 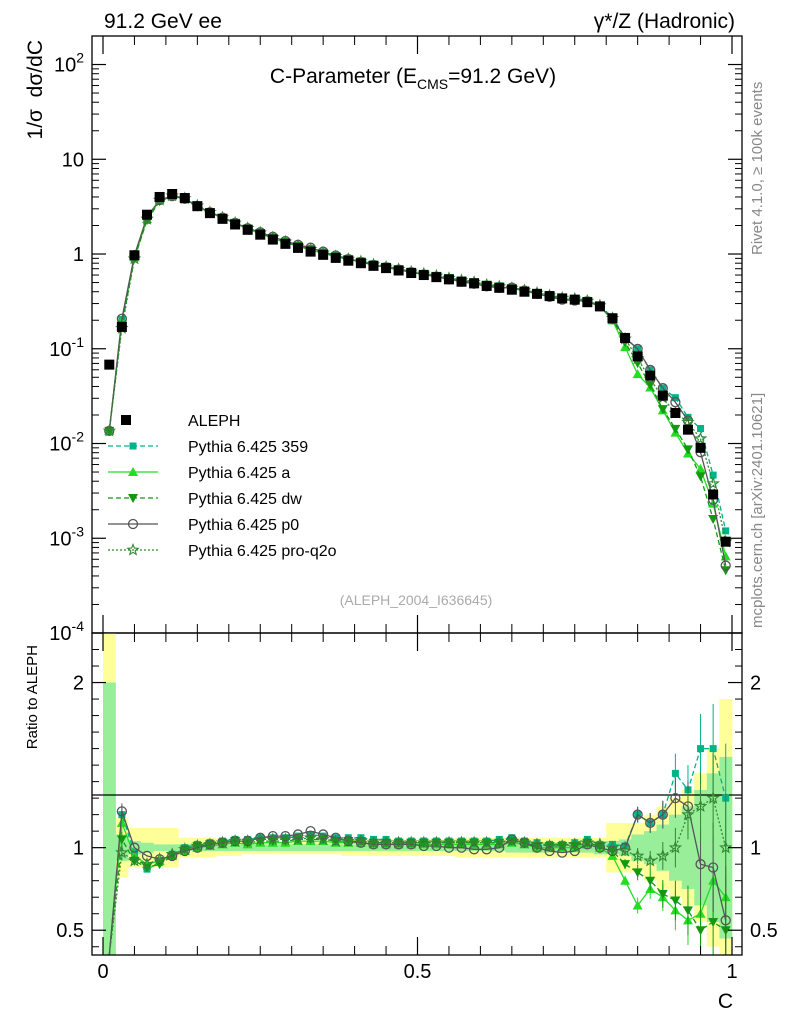 I want to click on chart-title-sub: CMS, so click(x=432, y=84).